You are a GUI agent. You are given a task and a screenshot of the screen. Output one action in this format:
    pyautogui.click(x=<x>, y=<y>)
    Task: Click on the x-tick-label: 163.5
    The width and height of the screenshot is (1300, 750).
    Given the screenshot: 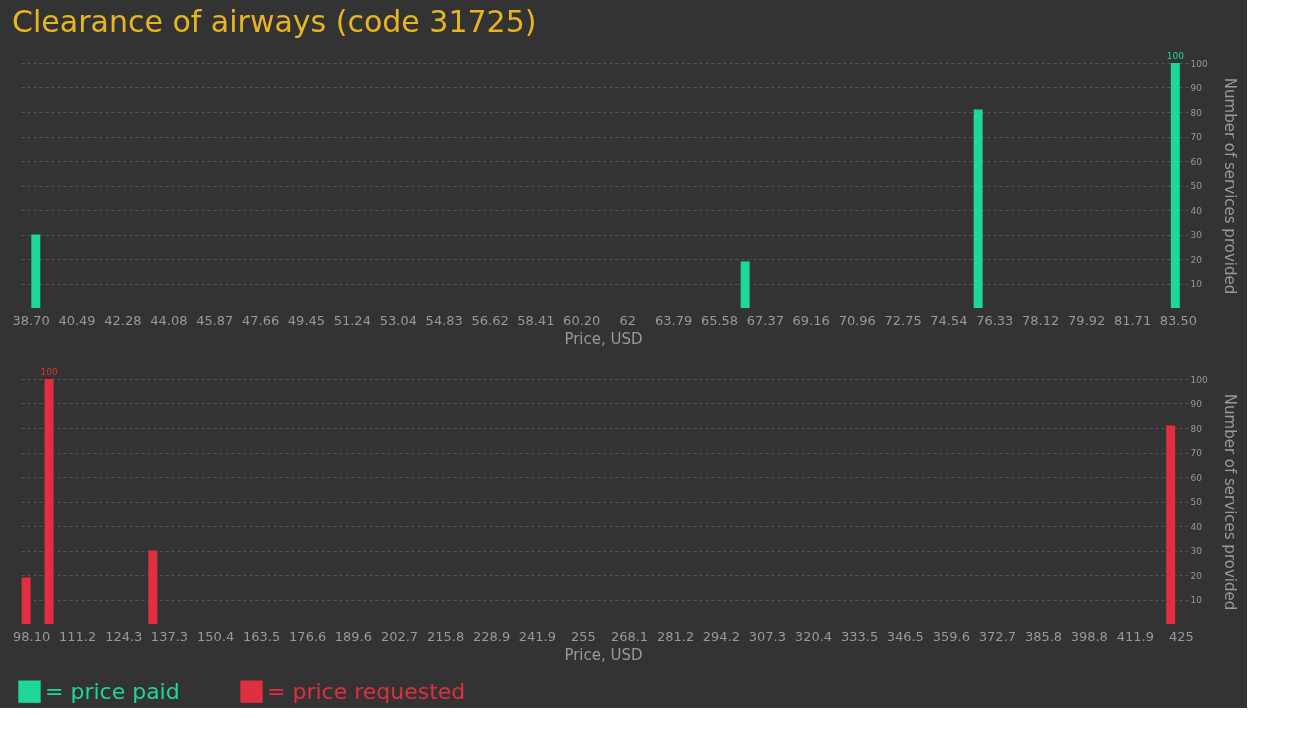 What is the action you would take?
    pyautogui.click(x=262, y=636)
    